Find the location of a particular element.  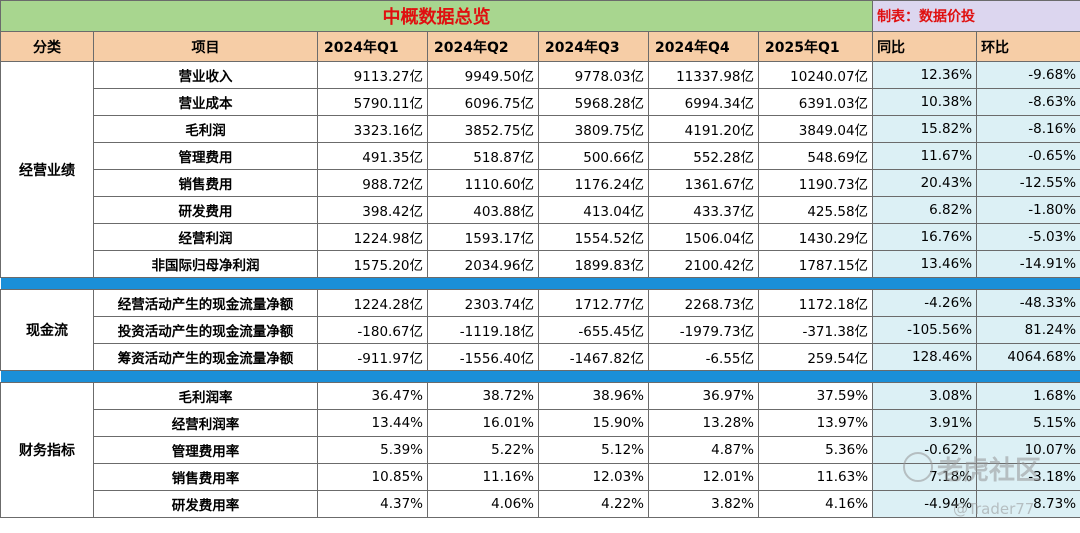

yoy-value: 7.18% is located at coordinates (925, 477).